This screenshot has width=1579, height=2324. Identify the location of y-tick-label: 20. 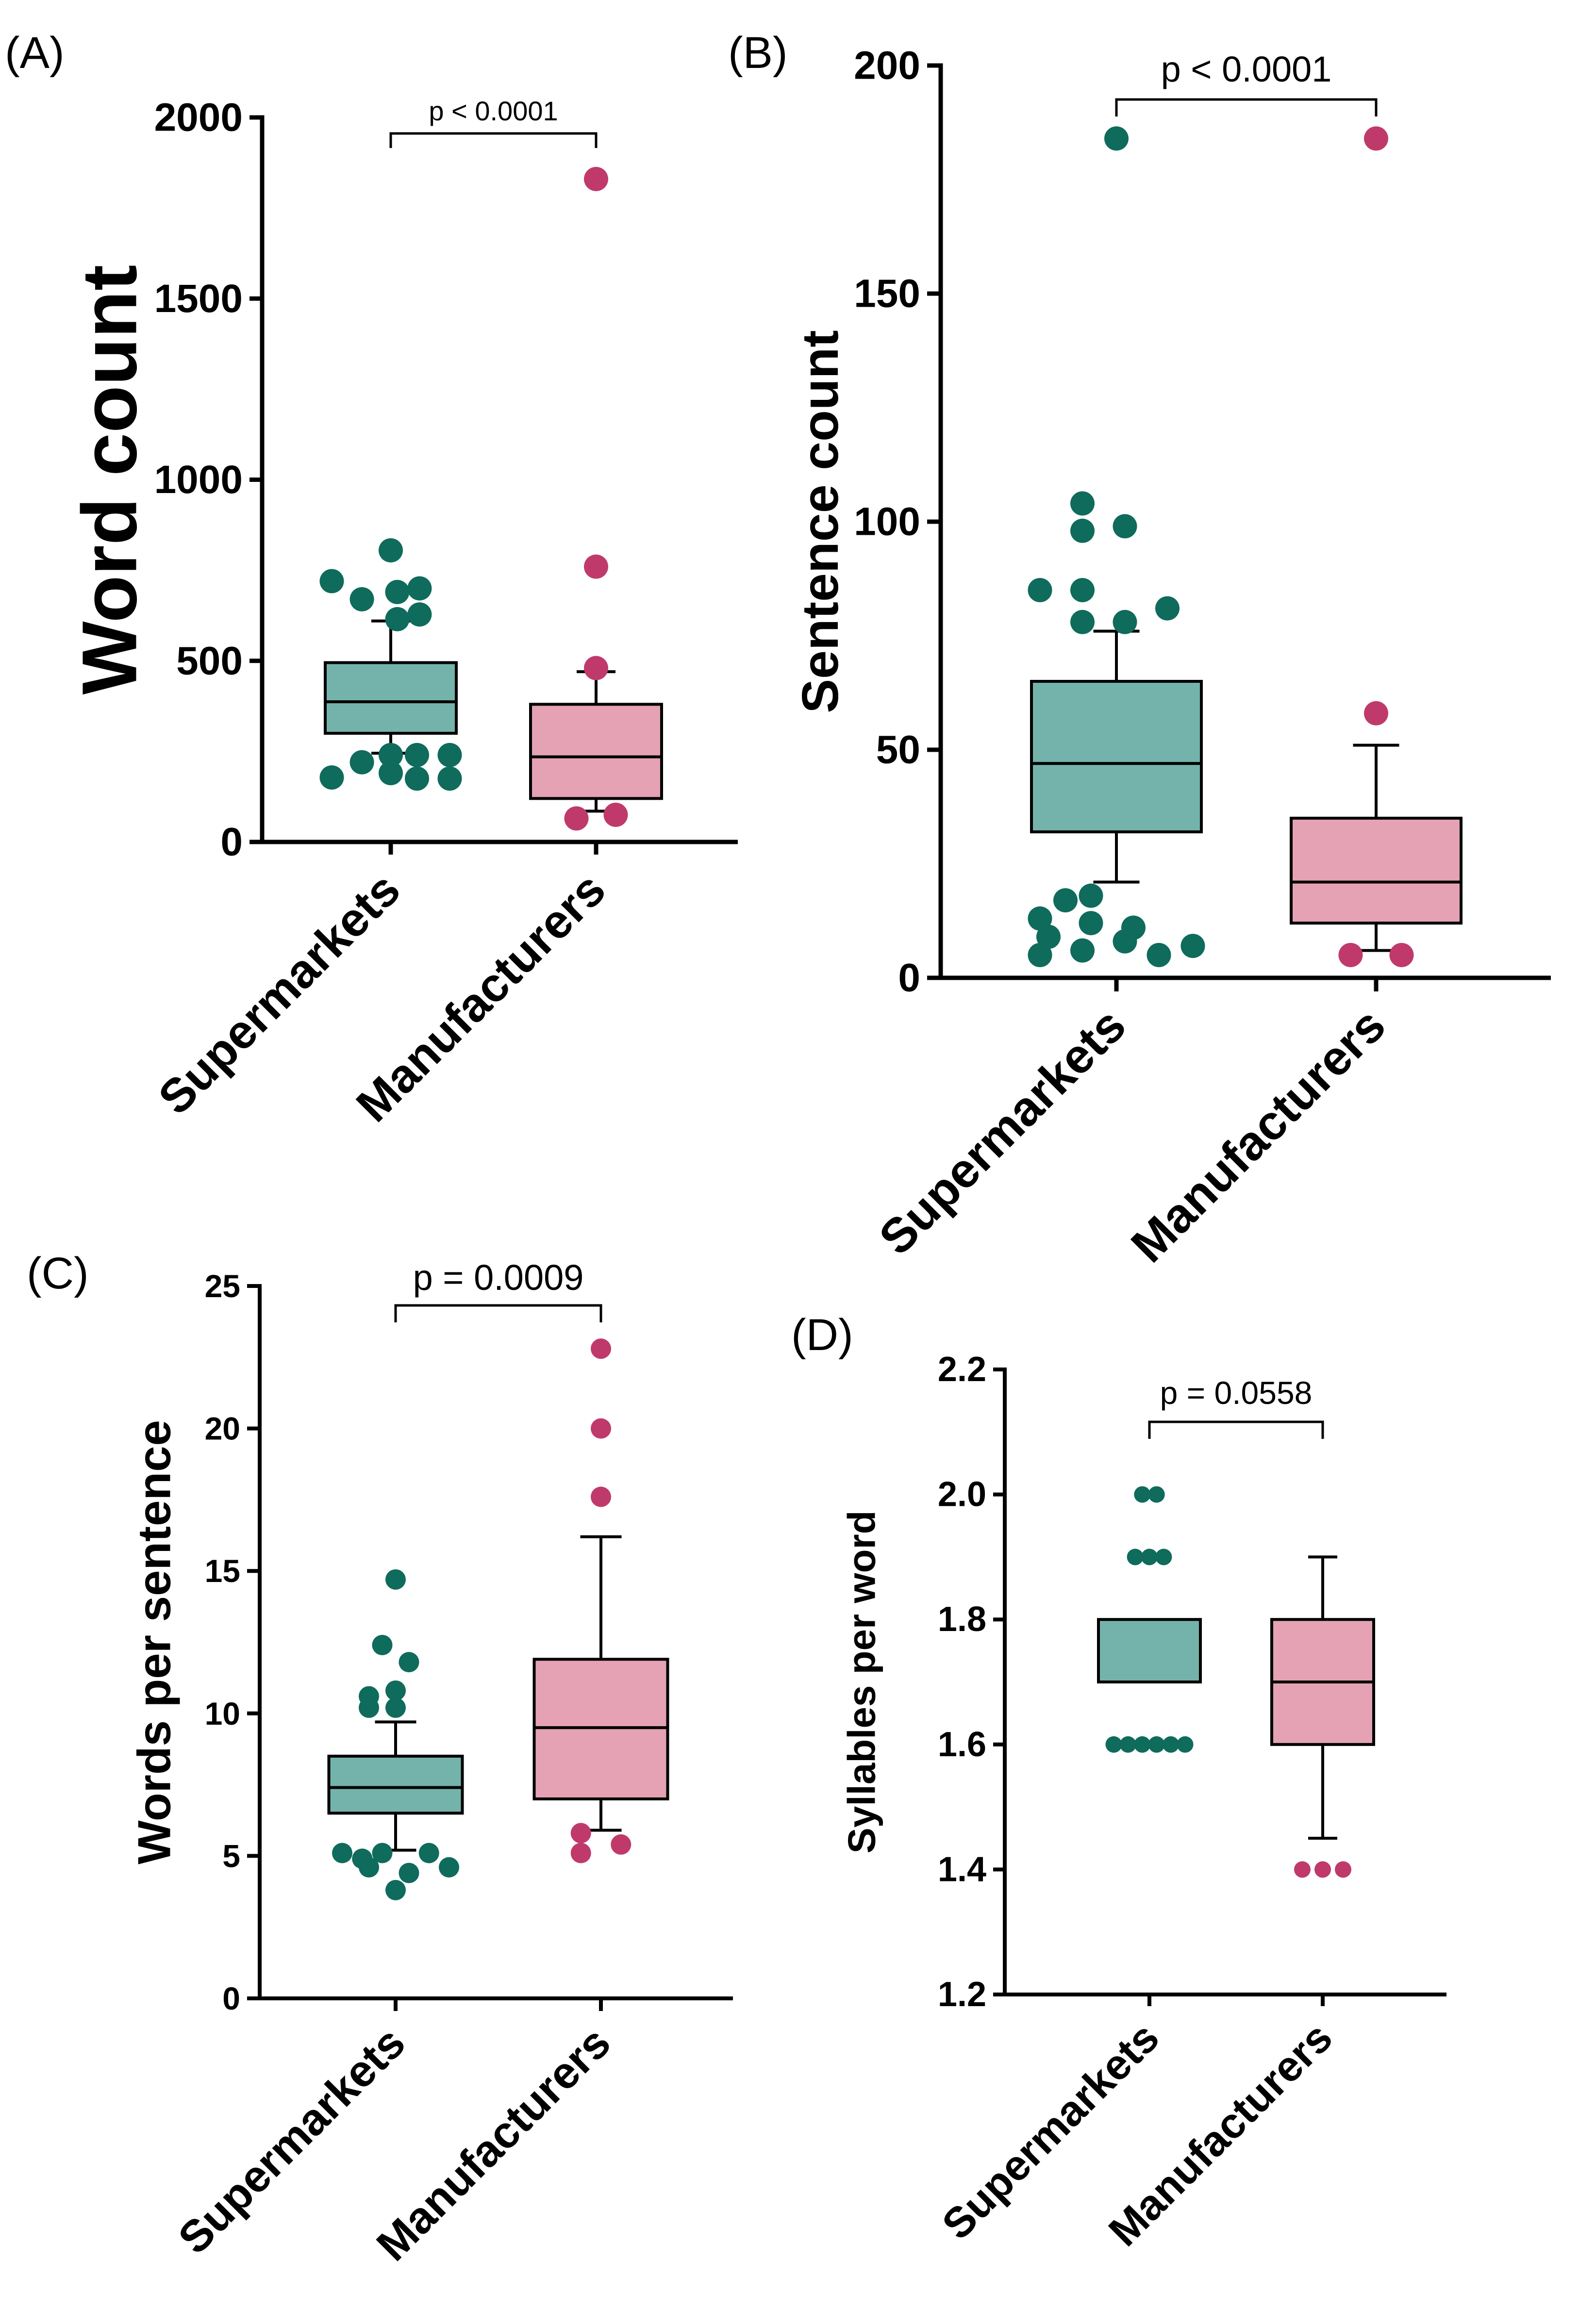
(222, 1429).